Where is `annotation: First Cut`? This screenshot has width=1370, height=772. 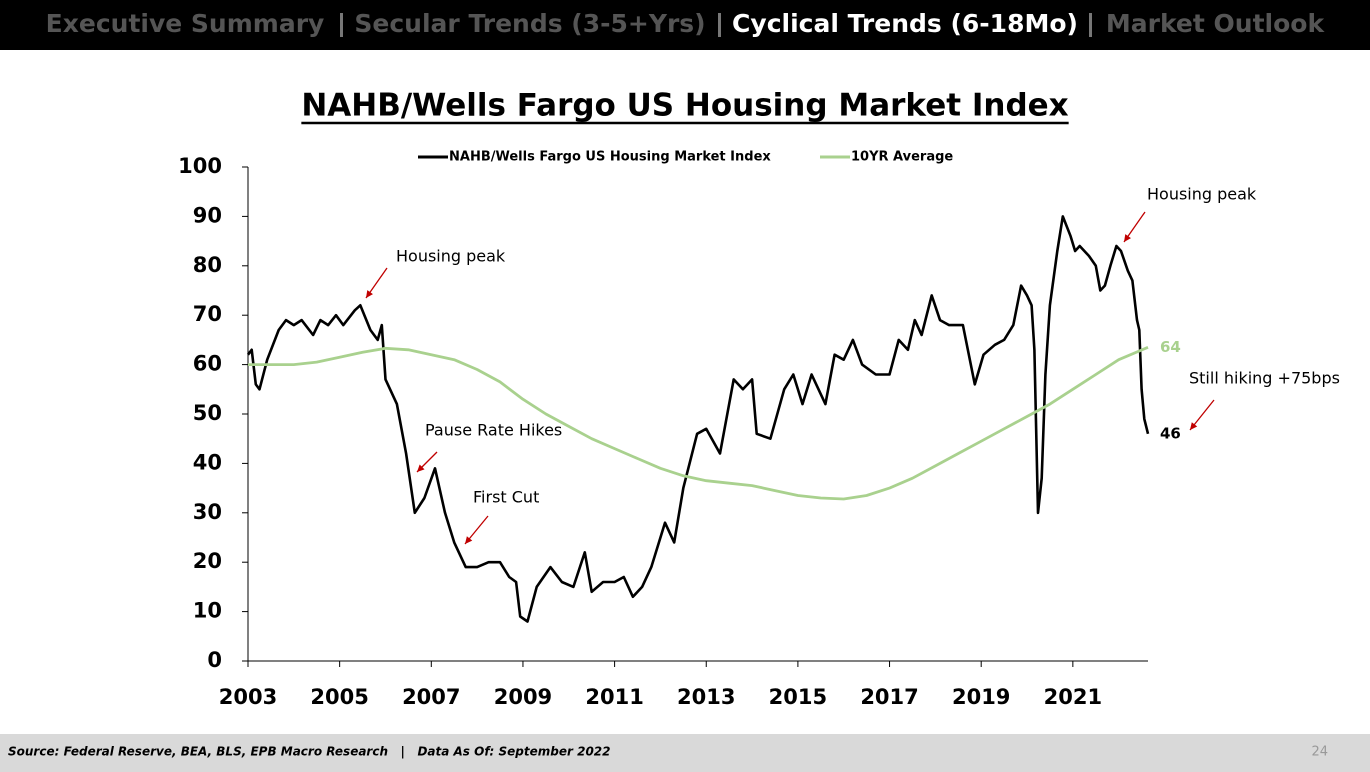
annotation: First Cut is located at coordinates (506, 497).